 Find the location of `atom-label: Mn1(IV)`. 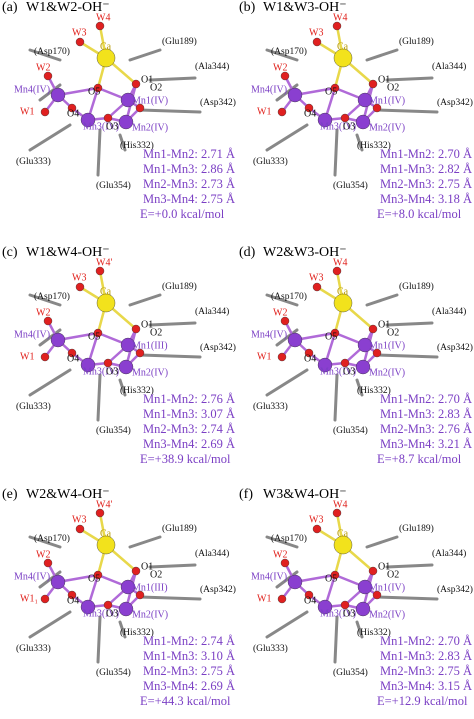

atom-label: Mn1(IV) is located at coordinates (387, 345).